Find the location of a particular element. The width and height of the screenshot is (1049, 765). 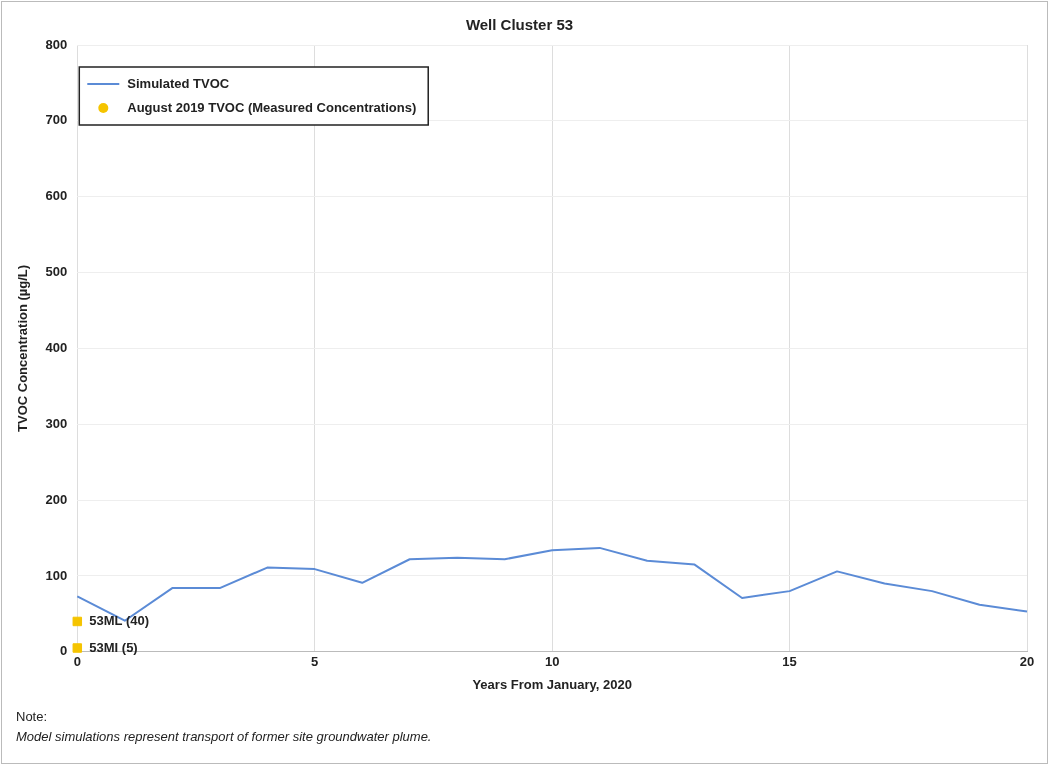

x-tick-label: 10 is located at coordinates (552, 662).